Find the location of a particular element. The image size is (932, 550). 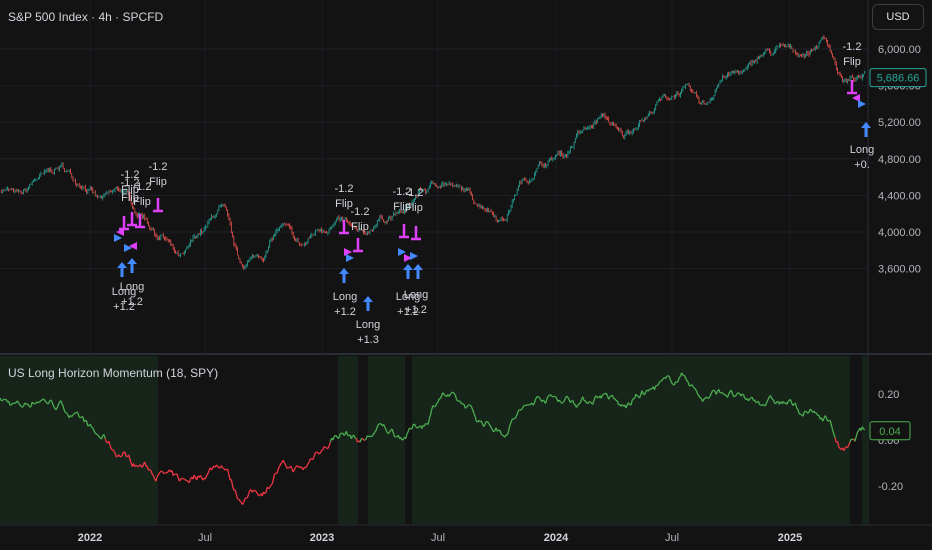

signal-label: +1.2 is located at coordinates (345, 312).